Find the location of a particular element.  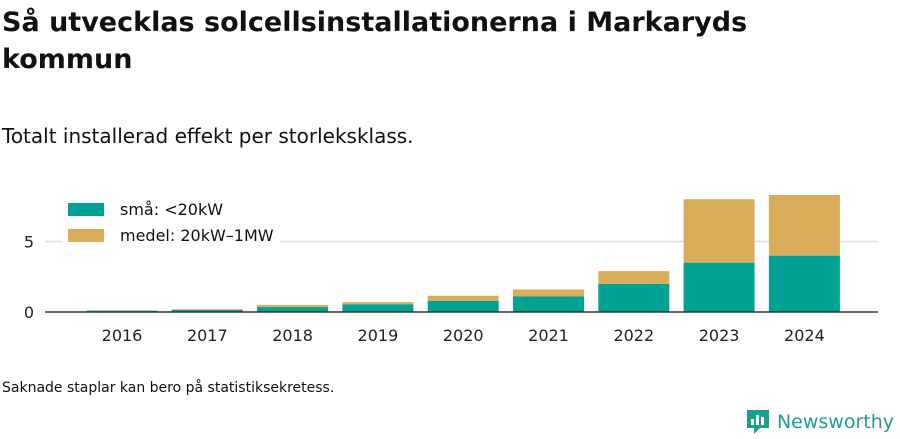

bar-medium-2022 is located at coordinates (634, 277).